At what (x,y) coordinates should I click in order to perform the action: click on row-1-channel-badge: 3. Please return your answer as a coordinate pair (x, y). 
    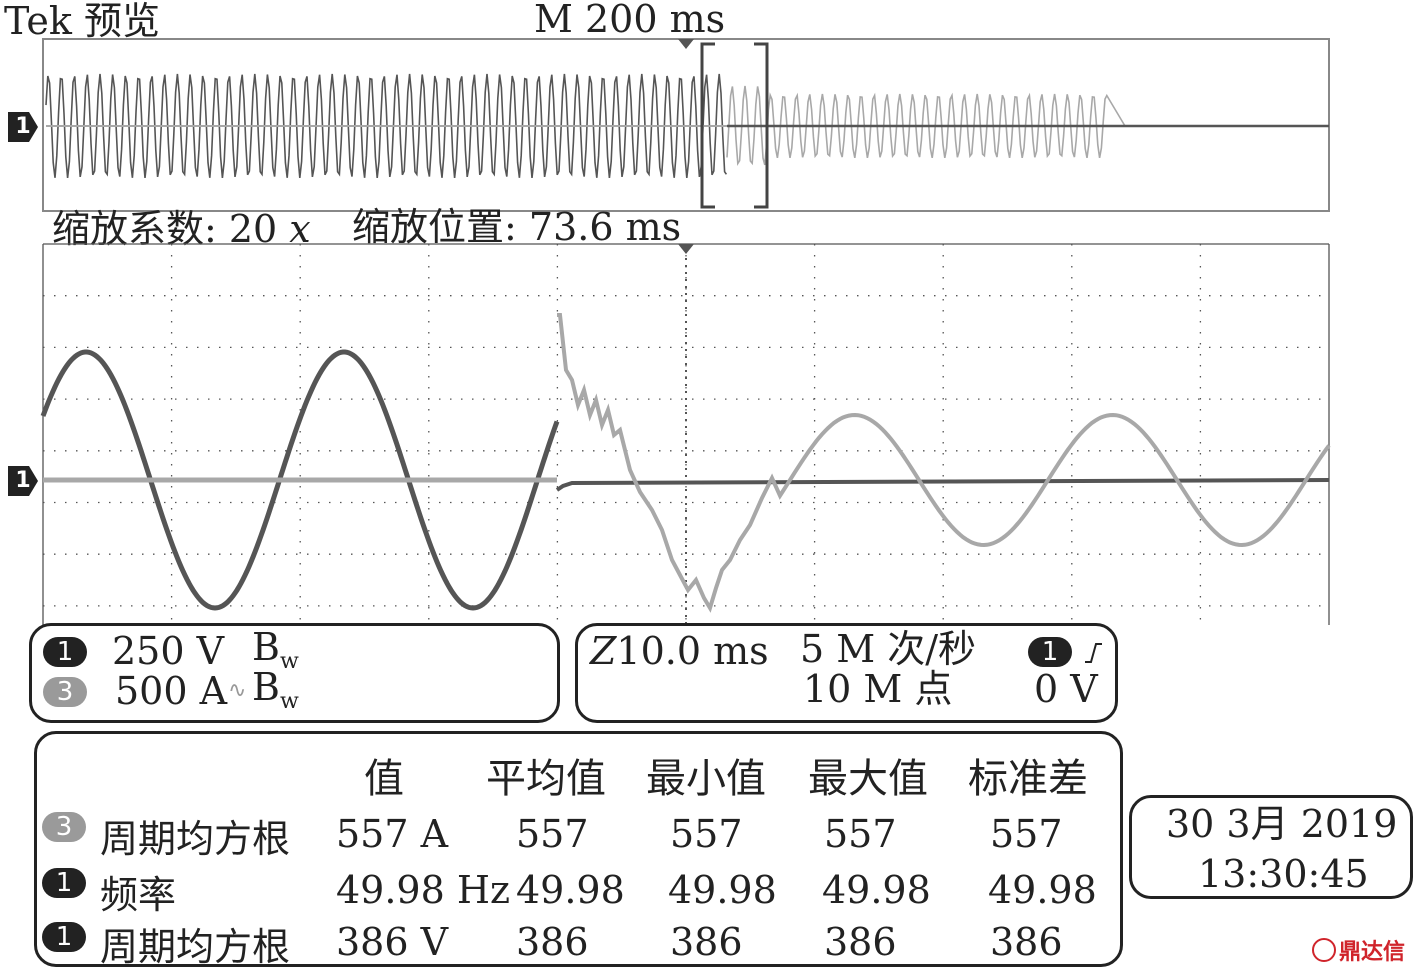
    Looking at the image, I should click on (64, 827).